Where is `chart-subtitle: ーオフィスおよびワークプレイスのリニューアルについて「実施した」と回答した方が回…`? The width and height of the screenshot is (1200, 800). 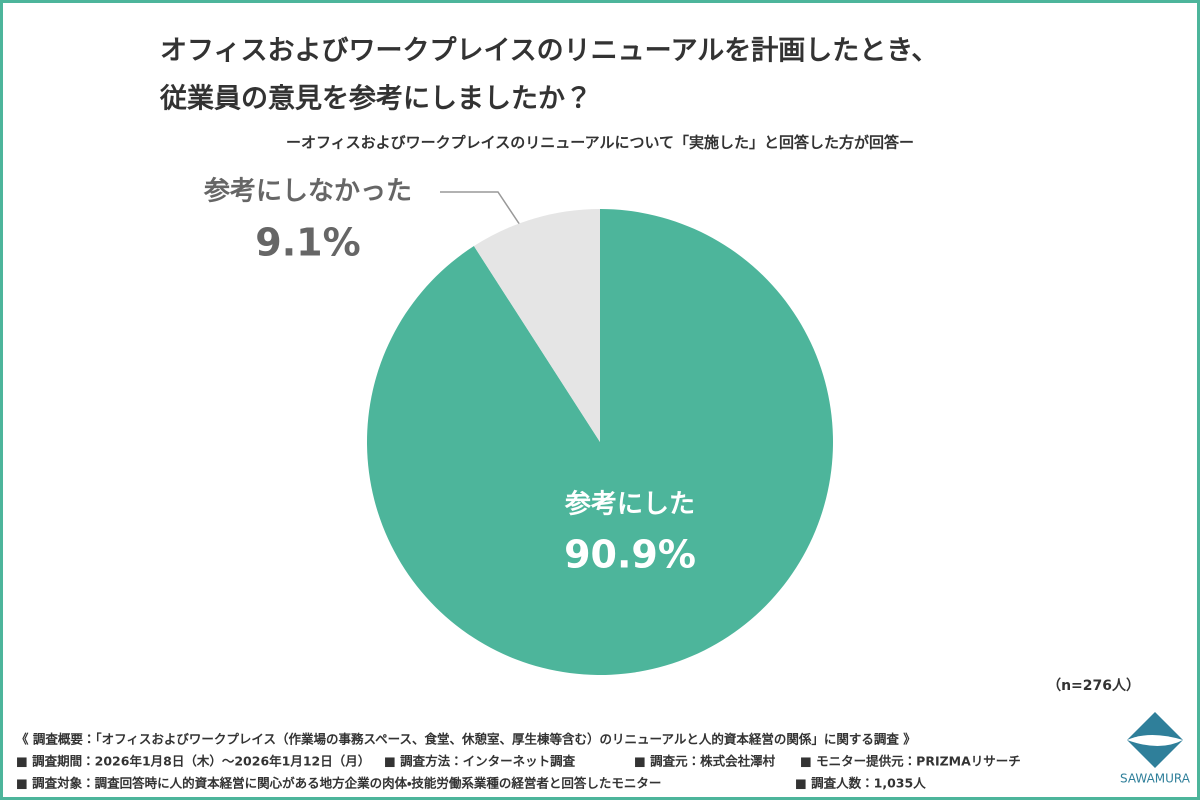 chart-subtitle: ーオフィスおよびワークプレイスのリニューアルについて「実施した」と回答した方が回… is located at coordinates (600, 143).